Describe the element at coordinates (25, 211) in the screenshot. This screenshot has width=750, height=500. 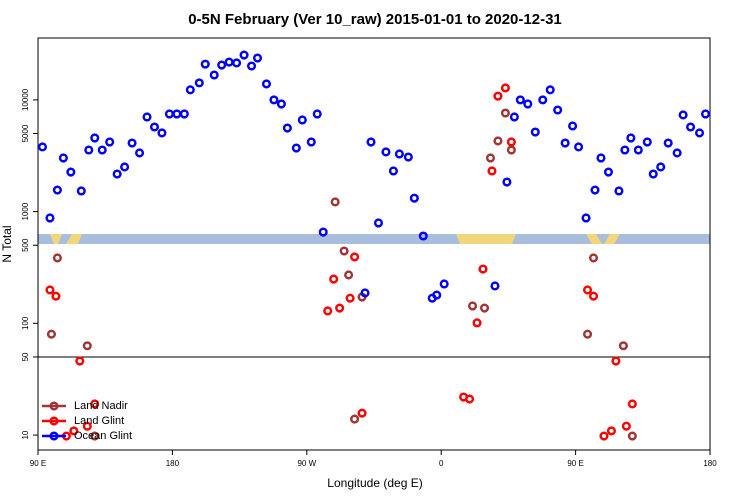
I see `y-tick-label: 1000` at that location.